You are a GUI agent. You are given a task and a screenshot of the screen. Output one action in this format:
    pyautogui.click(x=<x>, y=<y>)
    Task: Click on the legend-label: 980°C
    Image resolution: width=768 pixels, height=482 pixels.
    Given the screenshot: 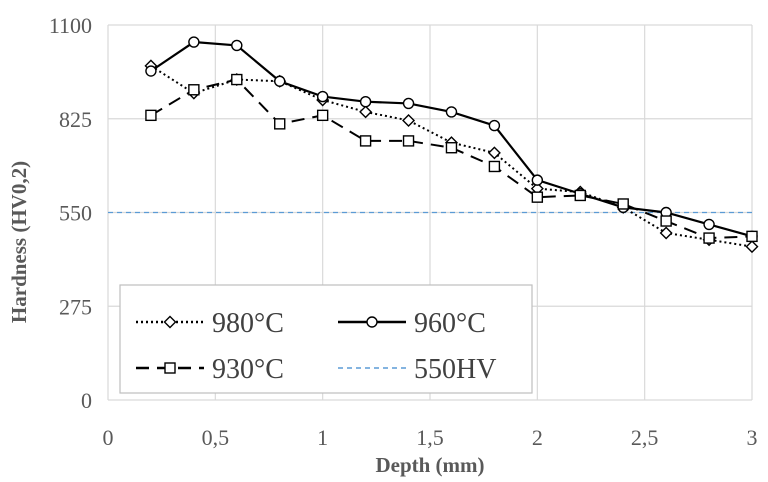 What is the action you would take?
    pyautogui.click(x=248, y=323)
    